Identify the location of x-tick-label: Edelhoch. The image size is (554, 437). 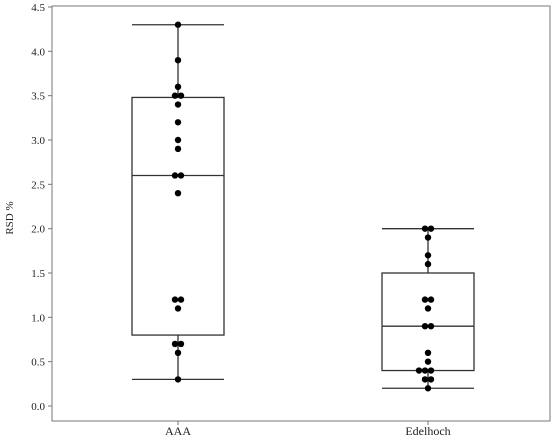
(427, 430).